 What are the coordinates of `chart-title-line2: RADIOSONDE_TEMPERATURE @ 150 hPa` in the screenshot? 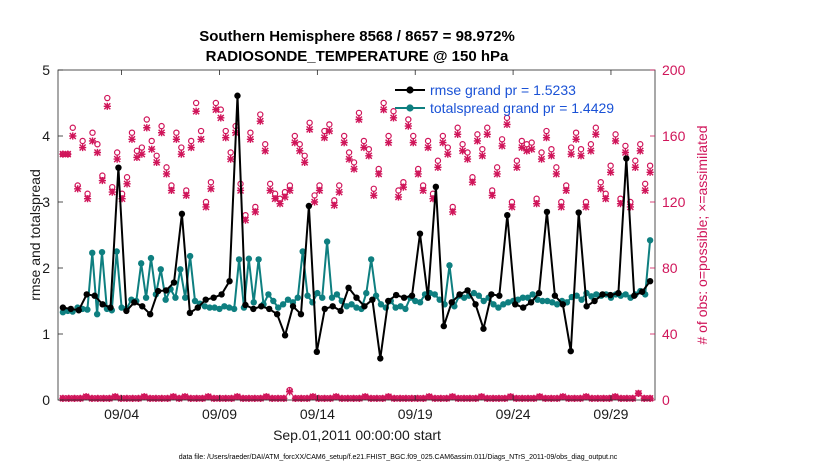 It's located at (357, 56).